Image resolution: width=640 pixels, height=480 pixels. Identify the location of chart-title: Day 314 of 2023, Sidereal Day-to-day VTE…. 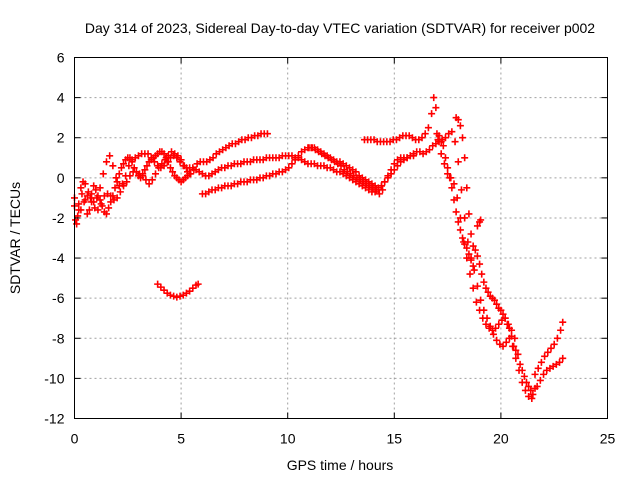
(340, 28).